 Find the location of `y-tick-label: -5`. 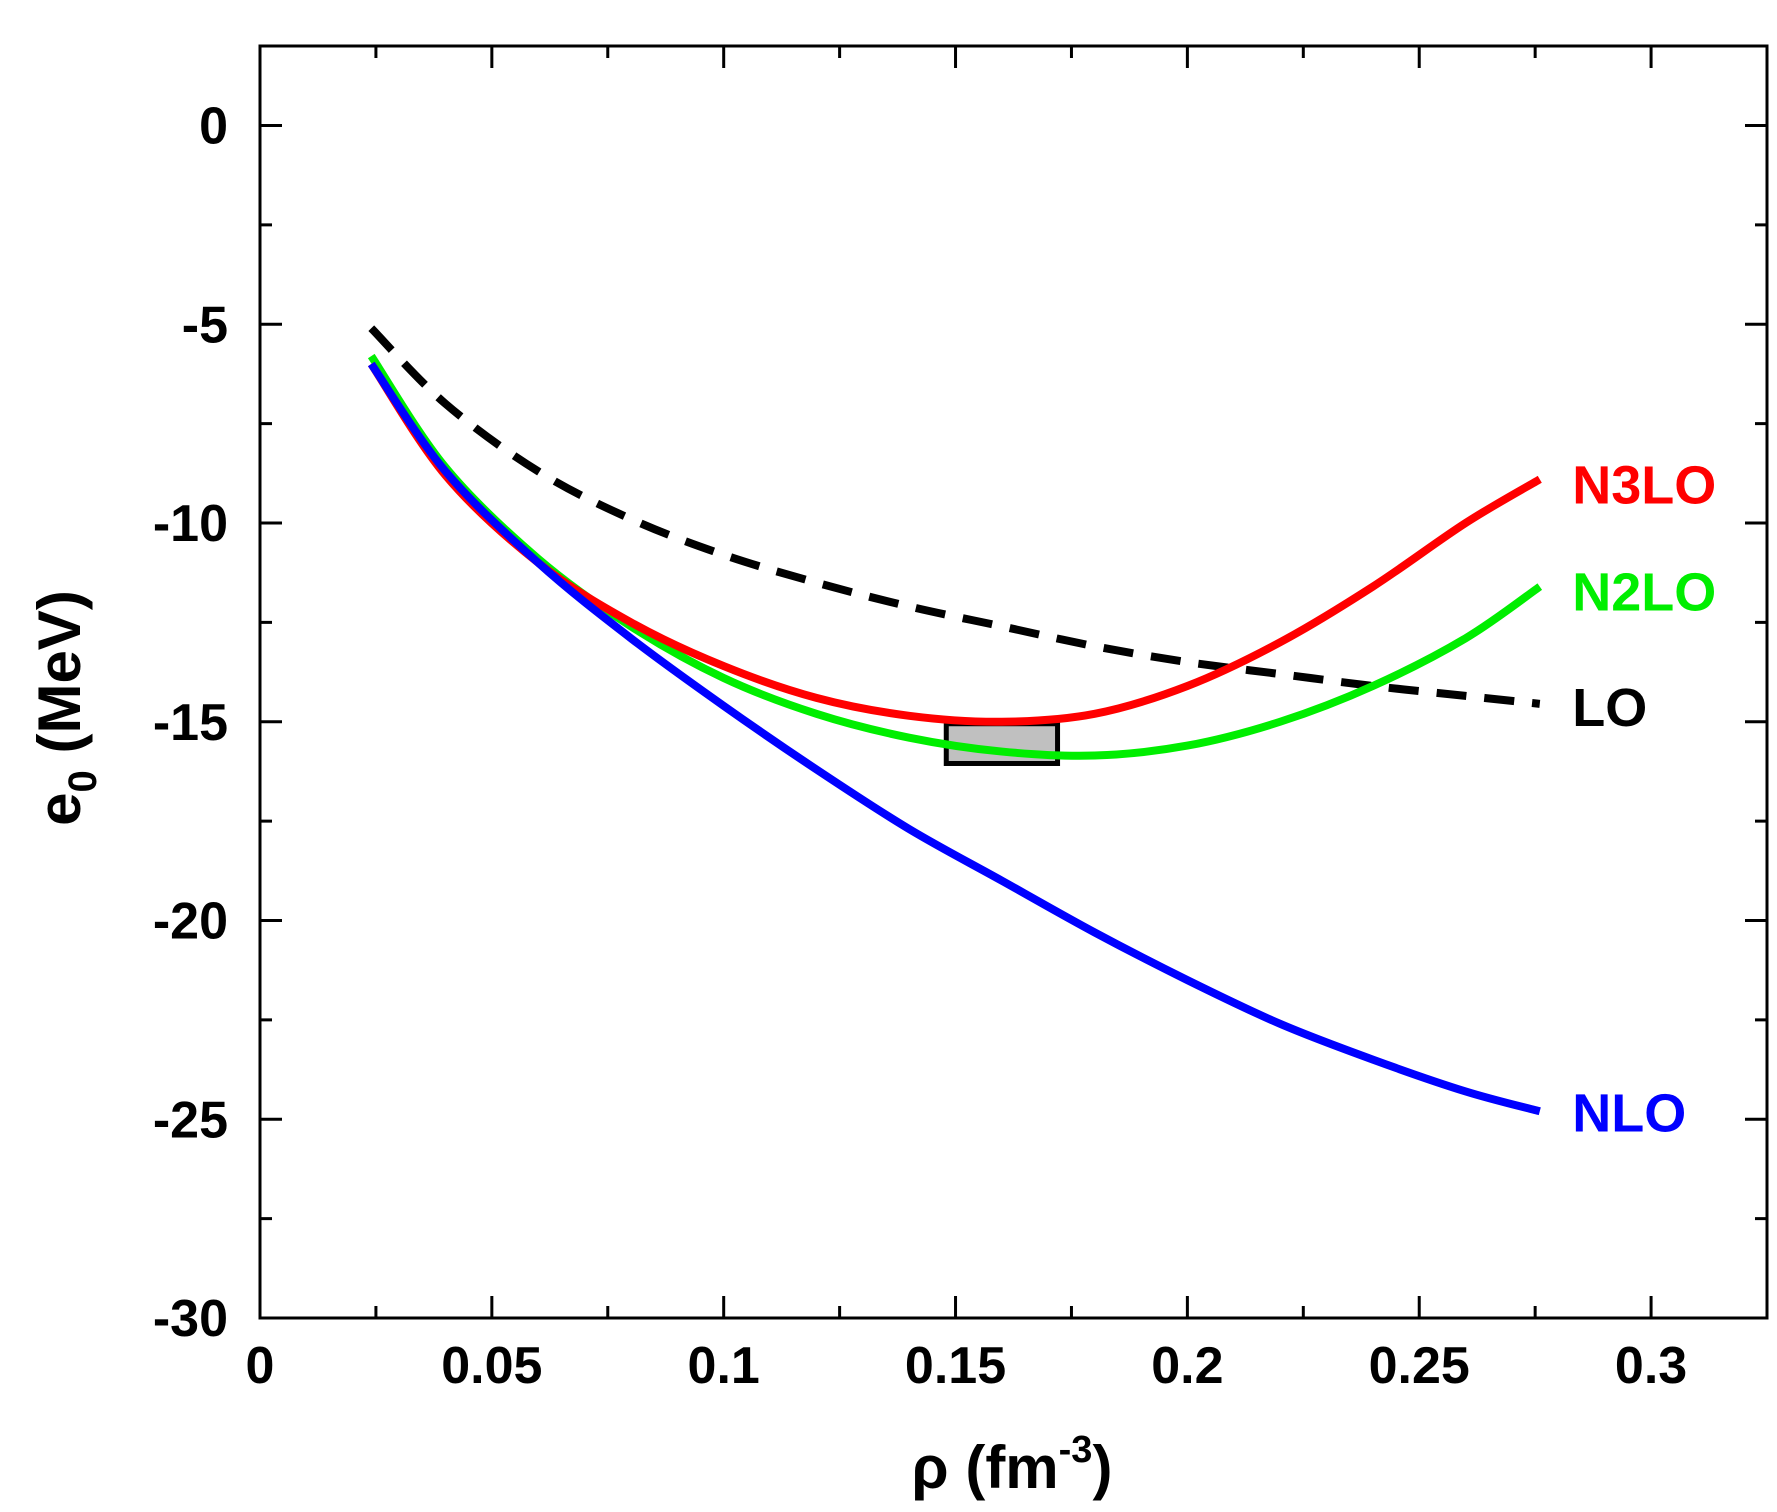

y-tick-label: -5 is located at coordinates (205, 325).